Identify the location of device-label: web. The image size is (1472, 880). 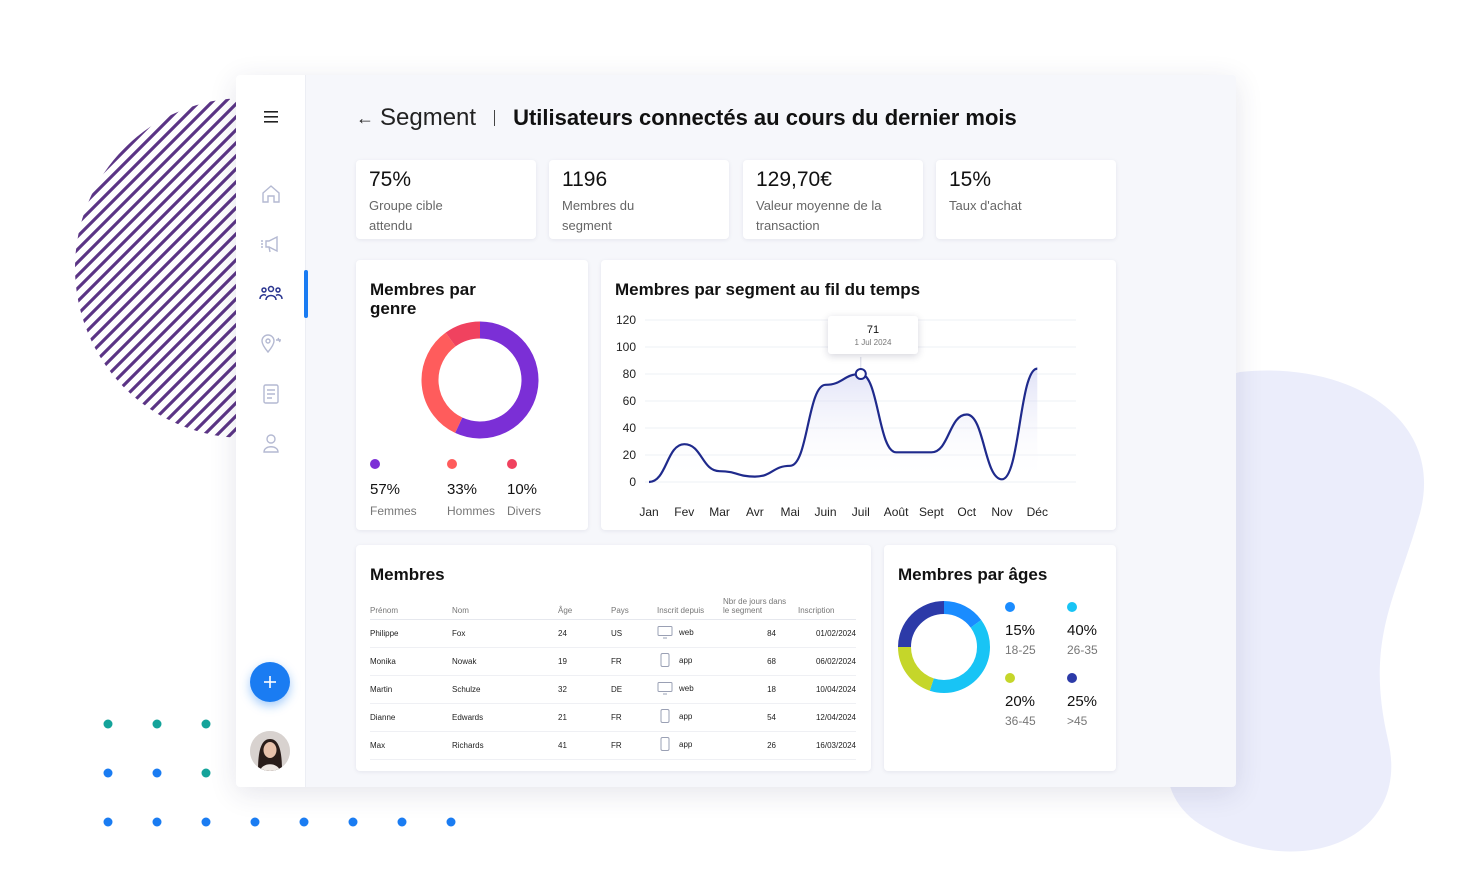
(686, 632).